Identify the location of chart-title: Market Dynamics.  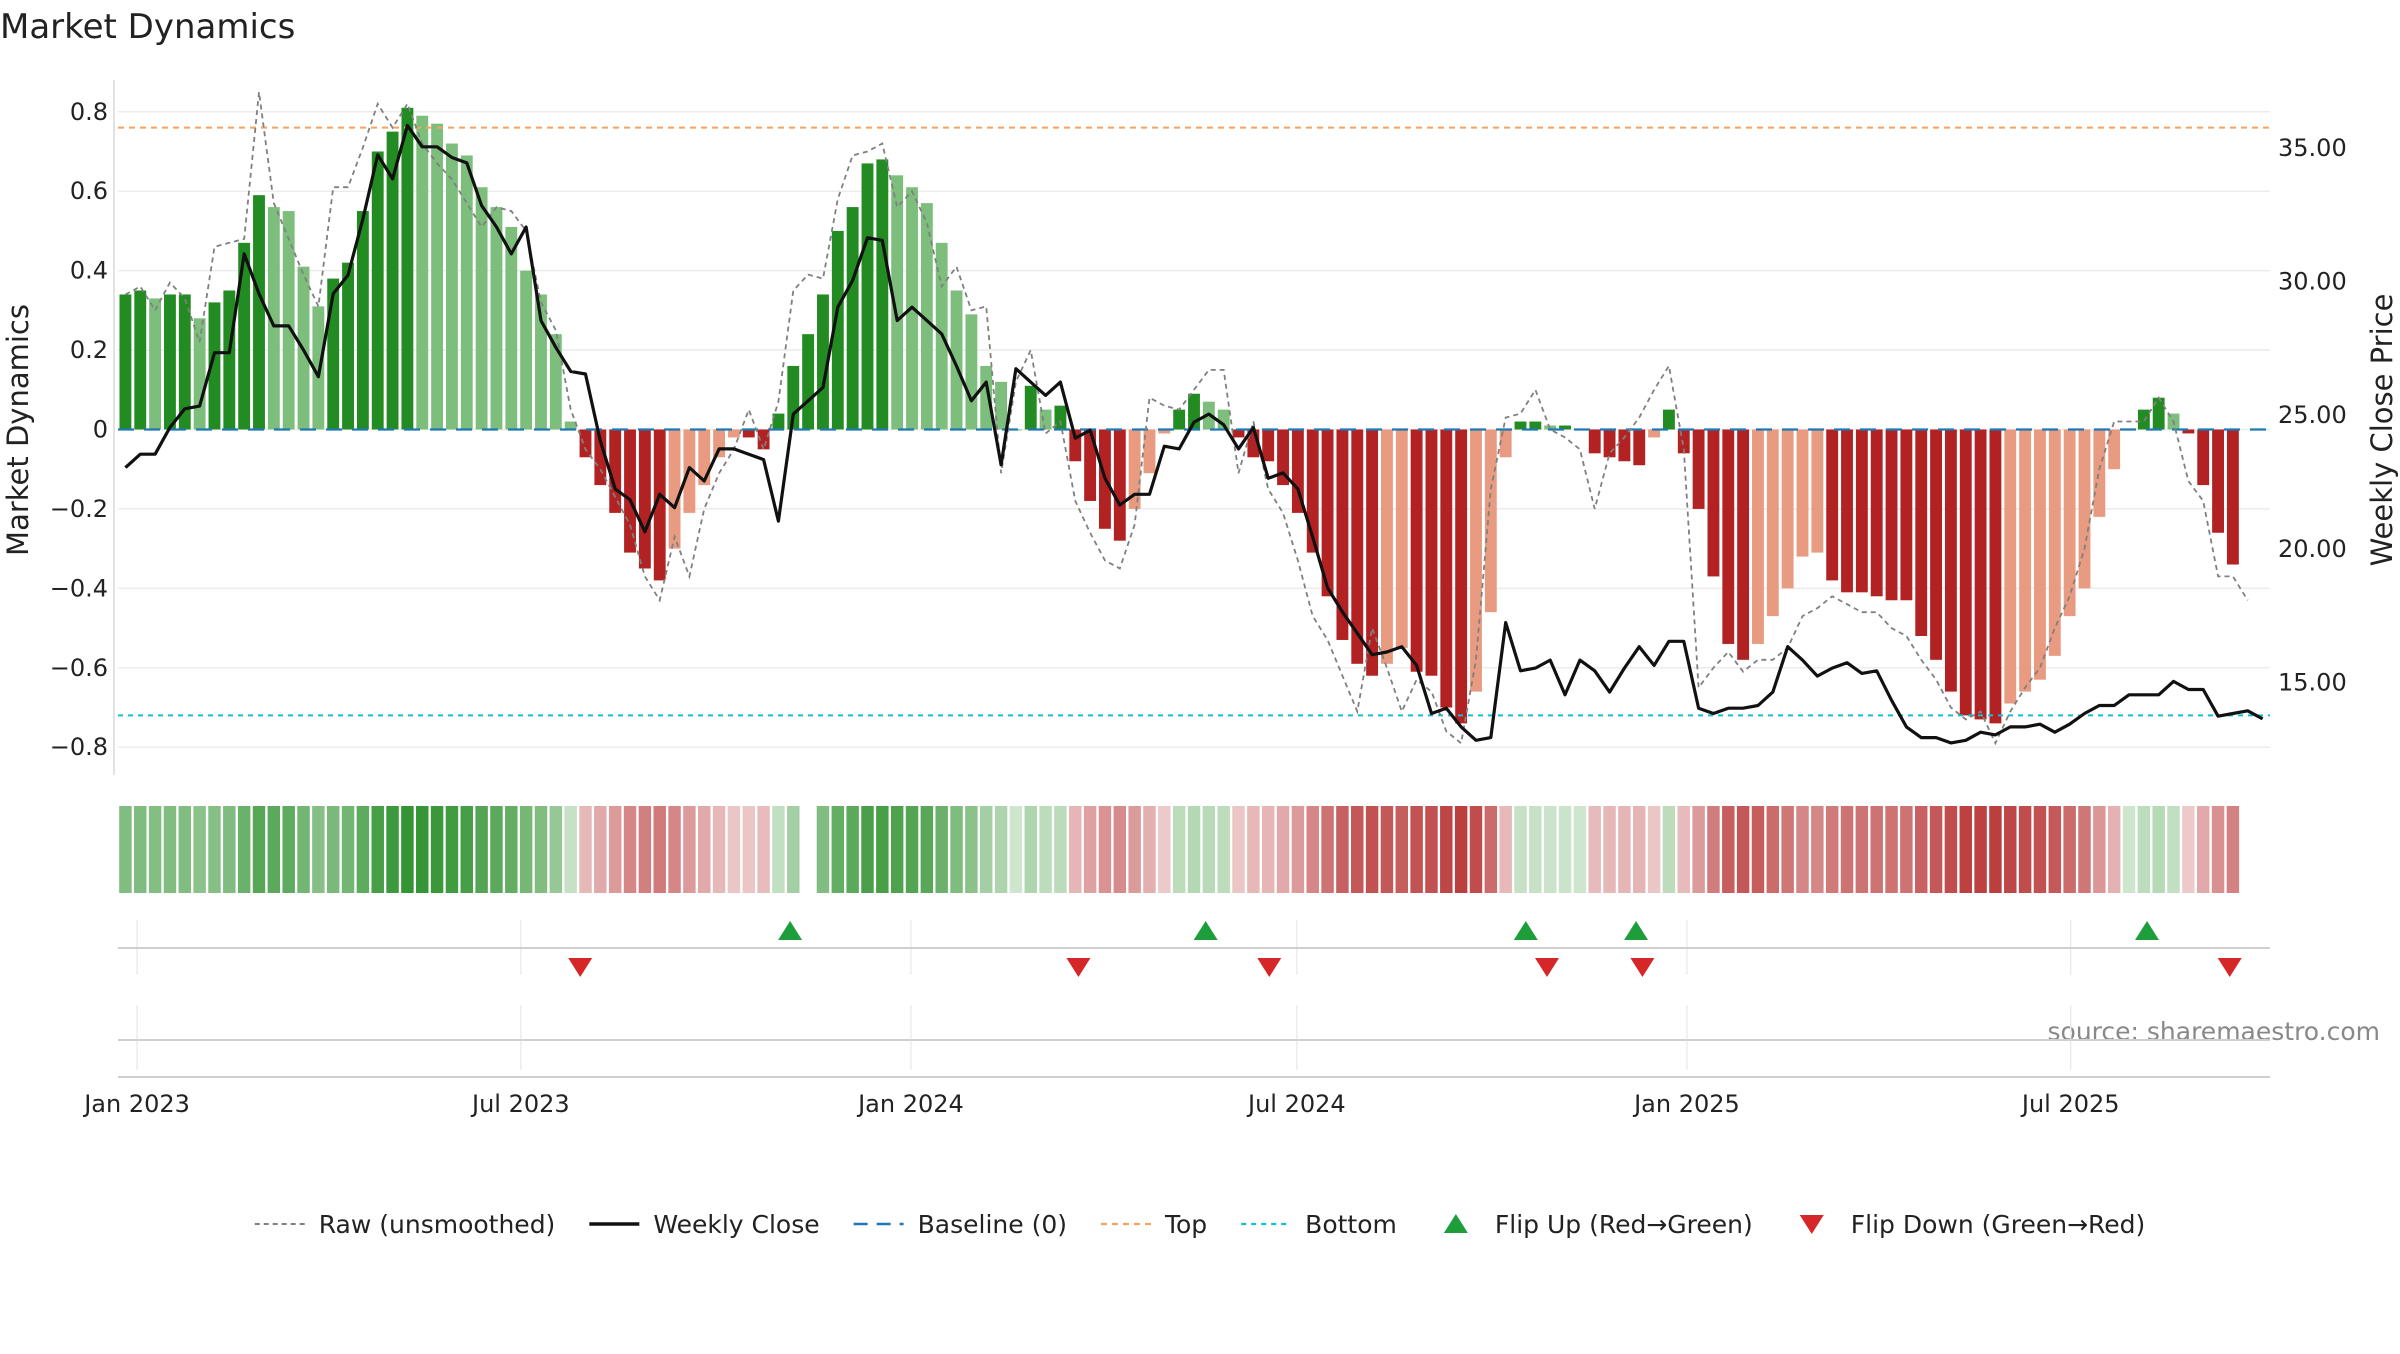
(147, 27).